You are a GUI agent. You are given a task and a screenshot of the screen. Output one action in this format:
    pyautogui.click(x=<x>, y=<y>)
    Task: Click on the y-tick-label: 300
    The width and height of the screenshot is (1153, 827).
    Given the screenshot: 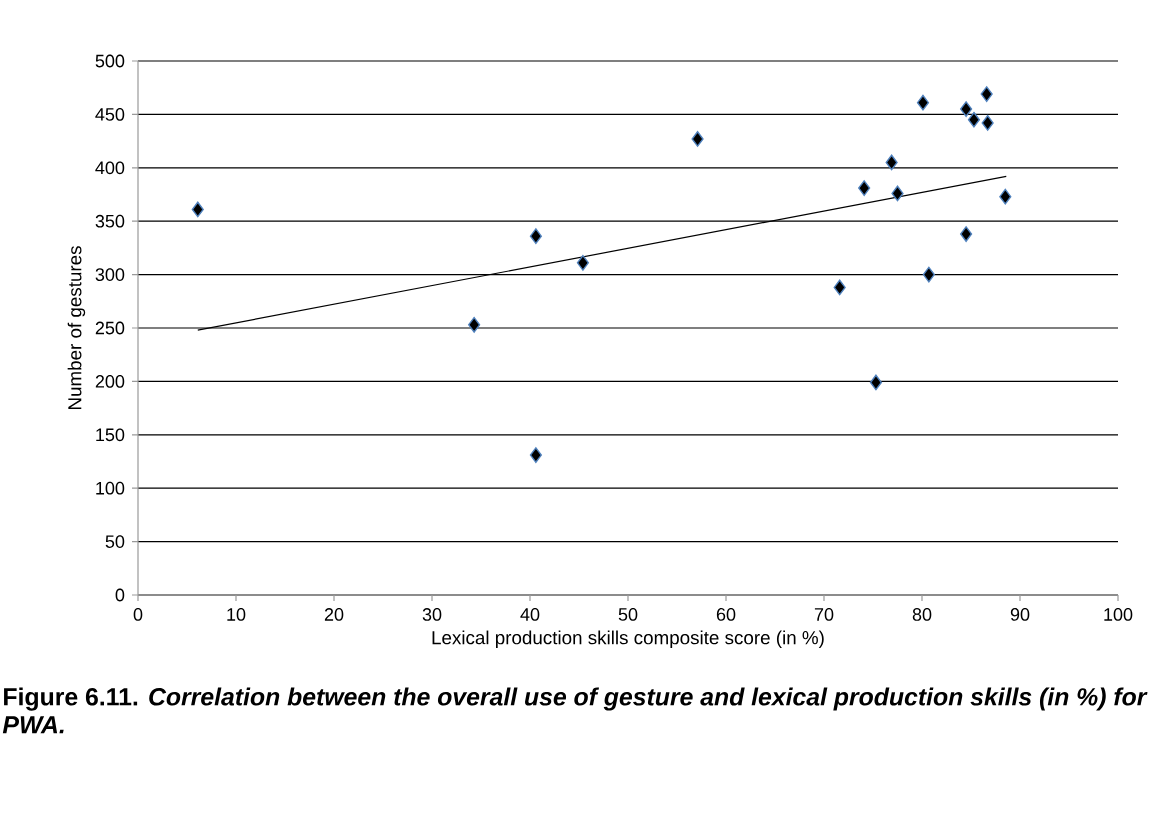 What is the action you would take?
    pyautogui.click(x=110, y=274)
    